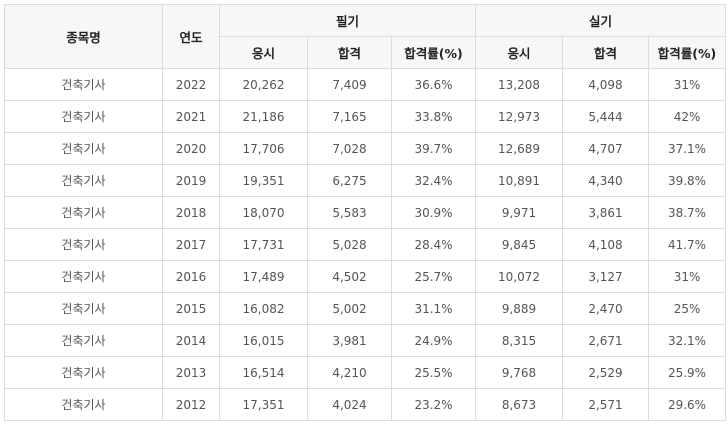  Describe the element at coordinates (83, 36) in the screenshot. I see `header-item-name: 종목명` at that location.